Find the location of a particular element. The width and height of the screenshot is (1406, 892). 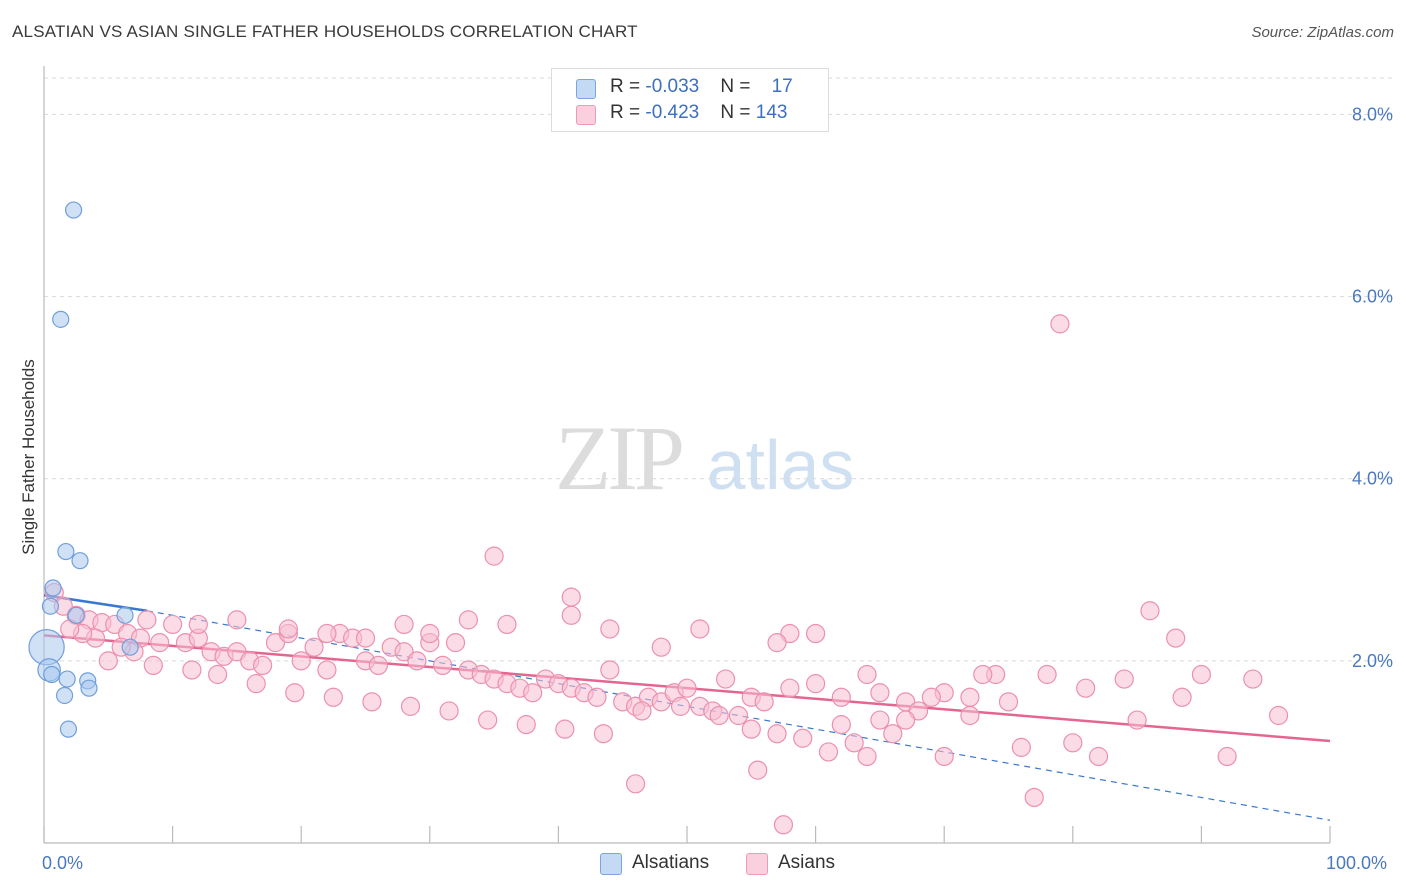

y-tick-label-1: 4.0% is located at coordinates (1372, 479).